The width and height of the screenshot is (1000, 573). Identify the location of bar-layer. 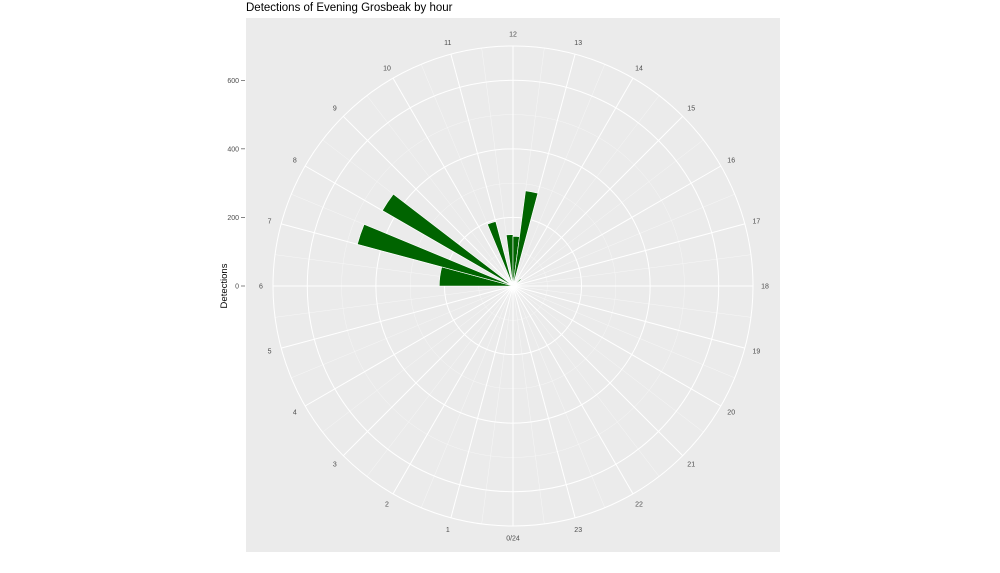
(447, 238).